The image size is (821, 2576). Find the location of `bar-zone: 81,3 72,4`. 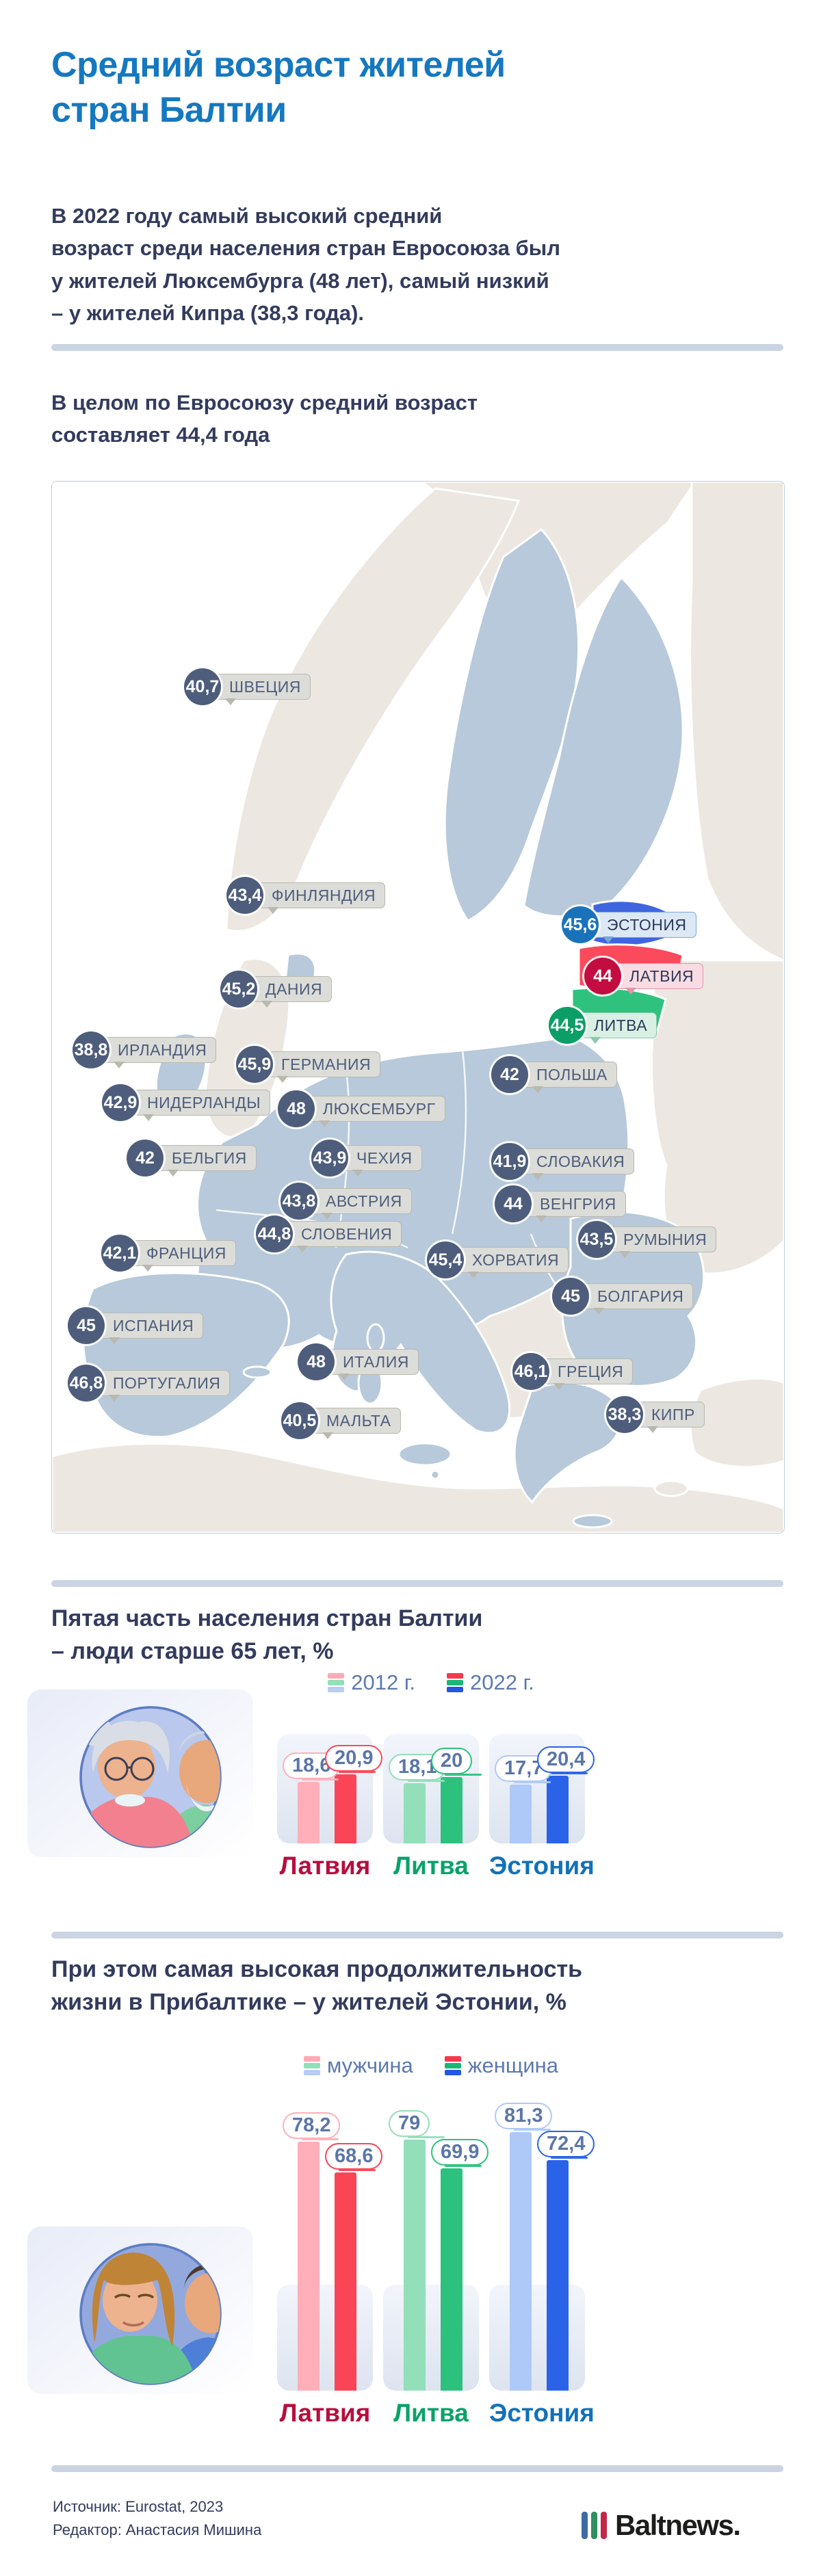

bar-zone: 81,3 72,4 is located at coordinates (542, 2247).